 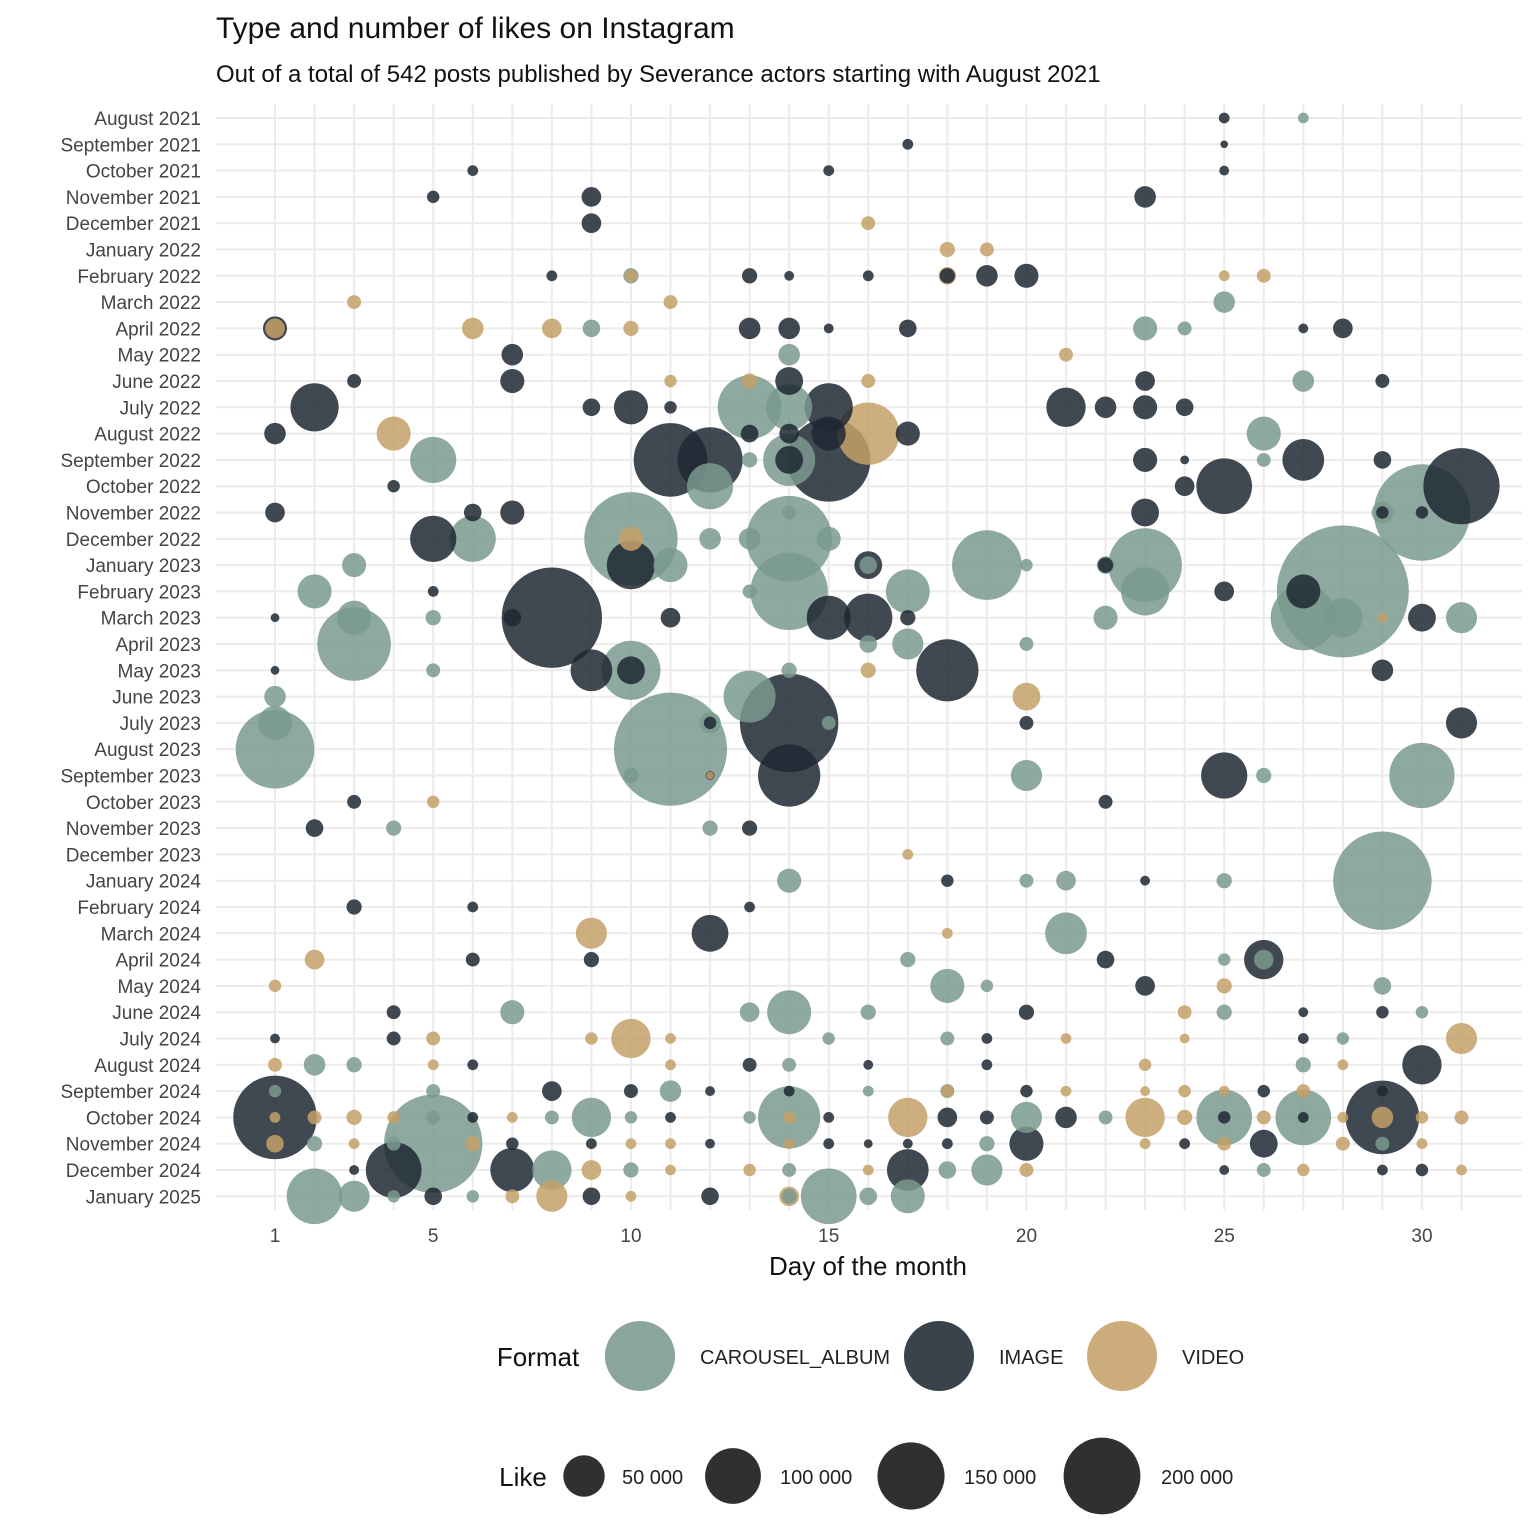 I want to click on y-tick-label: April 2022, so click(x=158, y=329).